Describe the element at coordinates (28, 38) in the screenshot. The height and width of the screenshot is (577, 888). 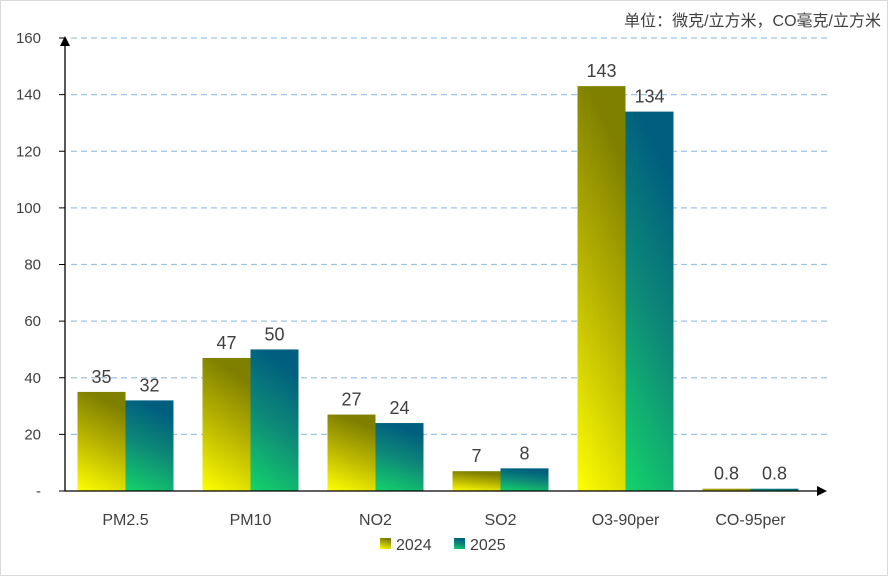
I see `y-tick-label: 160` at that location.